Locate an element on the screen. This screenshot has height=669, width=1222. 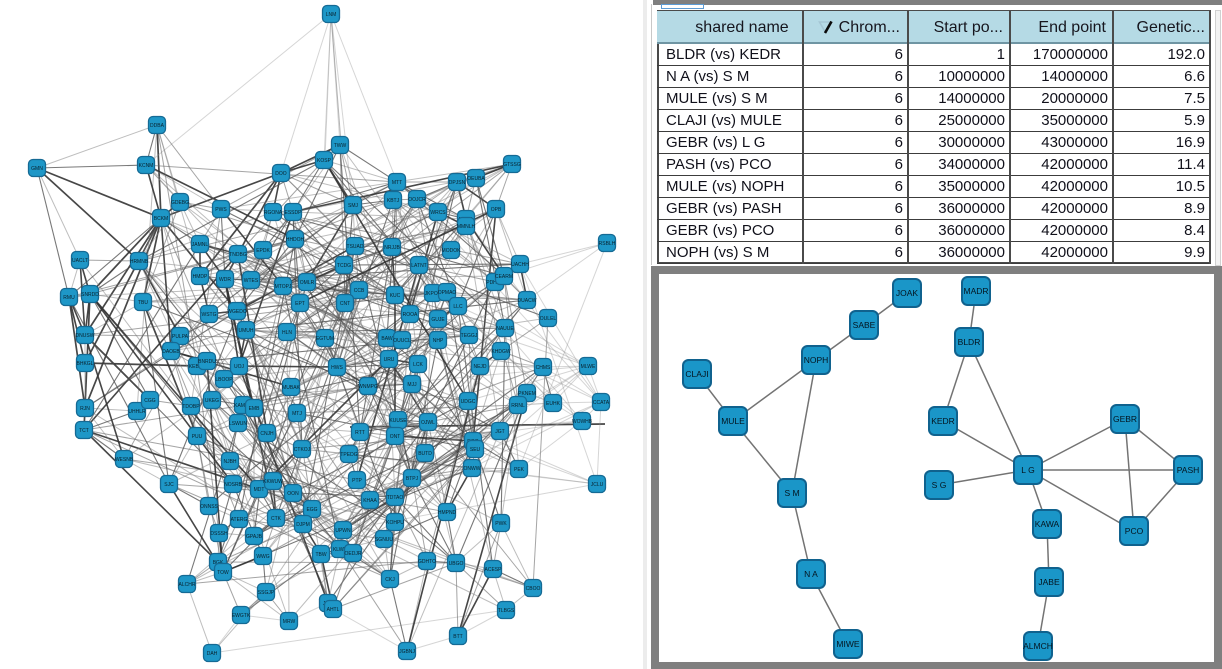
svg-text: WOWHB is located at coordinates (582, 422).